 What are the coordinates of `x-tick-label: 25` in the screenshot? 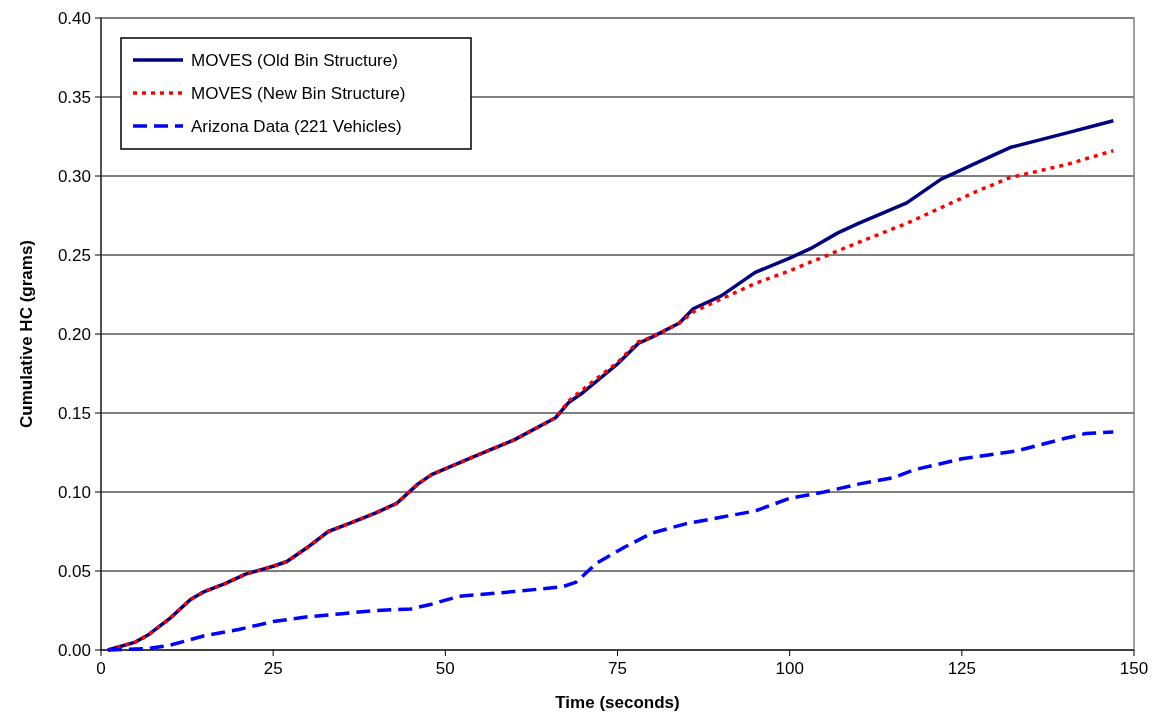 It's located at (273, 668).